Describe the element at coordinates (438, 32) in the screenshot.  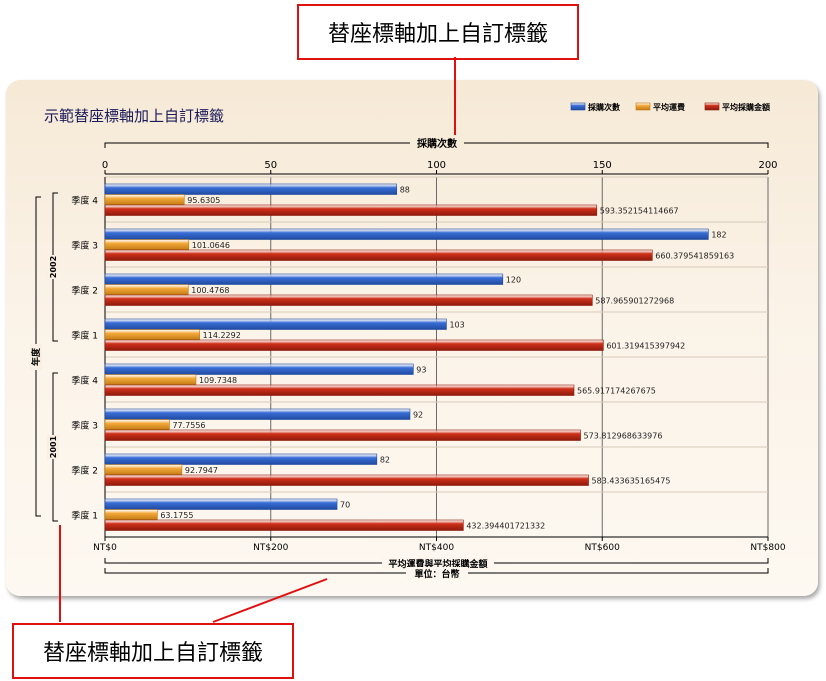
I see `callout-top-label: 替座標軸加上自訂標籤` at that location.